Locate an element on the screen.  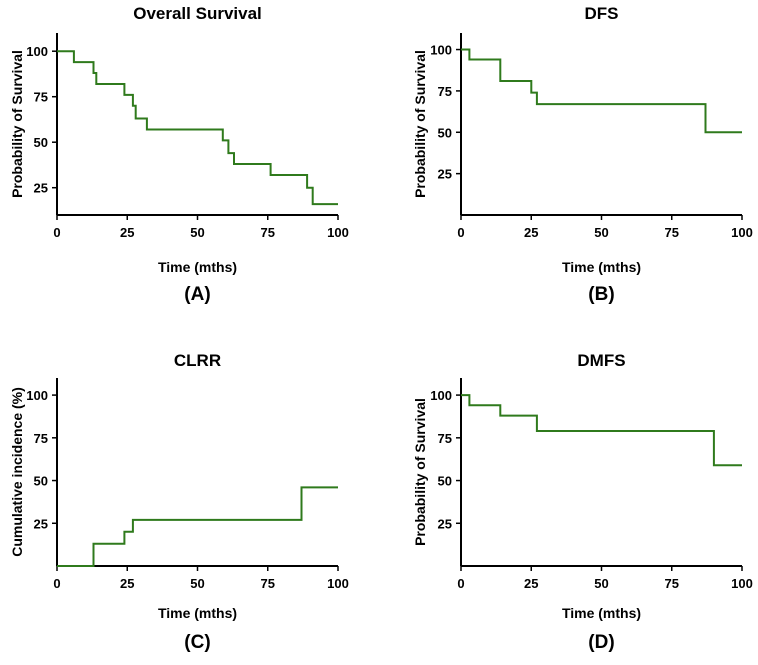
x-axis-label-d: Time (mths) is located at coordinates (601, 613).